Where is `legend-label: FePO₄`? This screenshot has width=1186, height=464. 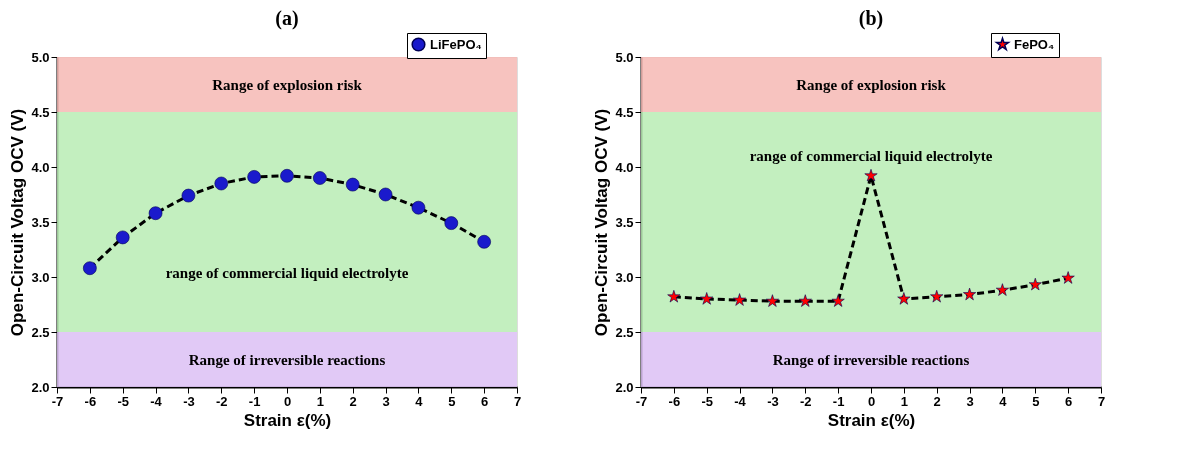 legend-label: FePO₄ is located at coordinates (1034, 44).